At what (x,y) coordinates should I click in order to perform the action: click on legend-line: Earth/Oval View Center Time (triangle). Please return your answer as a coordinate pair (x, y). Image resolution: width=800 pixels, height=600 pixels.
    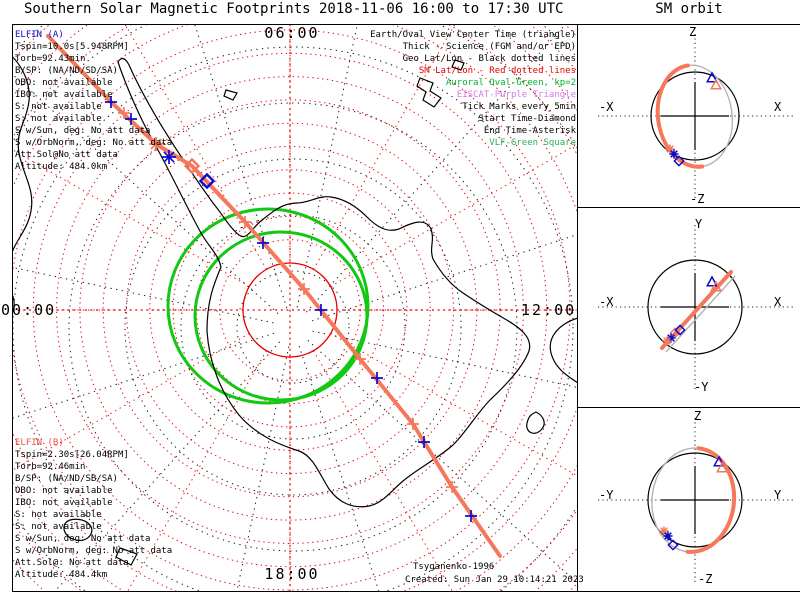
    Looking at the image, I should click on (473, 35).